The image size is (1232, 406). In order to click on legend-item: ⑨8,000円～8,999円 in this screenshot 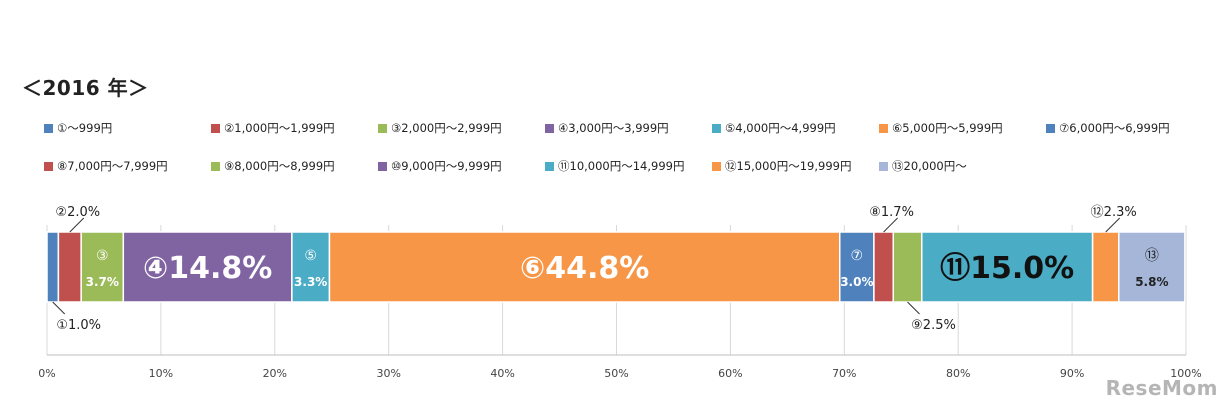, I will do `click(273, 166)`.